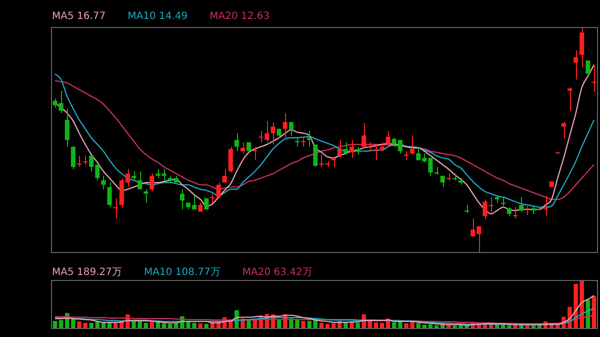  What do you see at coordinates (240, 16) in the screenshot?
I see `text: MA20 12.63` at bounding box center [240, 16].